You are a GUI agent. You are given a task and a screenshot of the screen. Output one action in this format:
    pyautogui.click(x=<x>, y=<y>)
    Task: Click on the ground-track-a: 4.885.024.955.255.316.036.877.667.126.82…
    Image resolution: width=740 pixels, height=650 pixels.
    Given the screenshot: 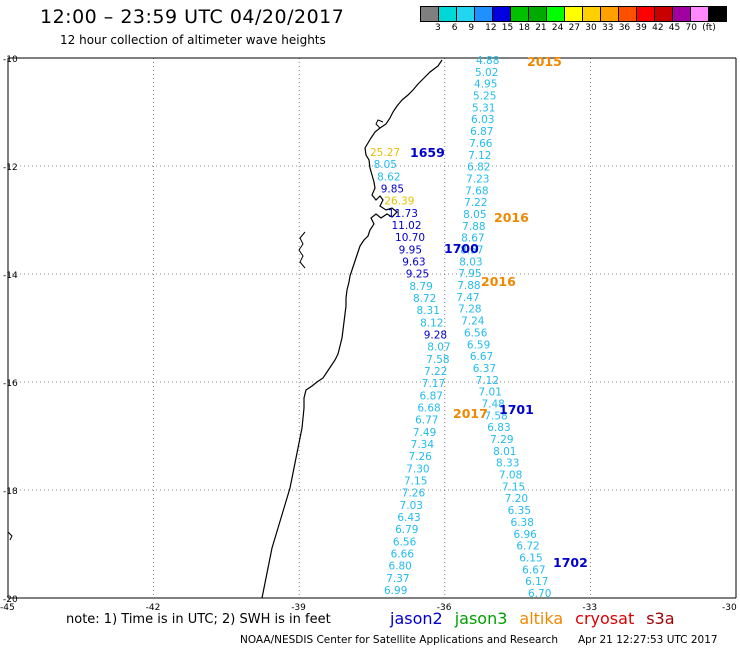 What is the action you would take?
    pyautogui.click(x=503, y=327)
    